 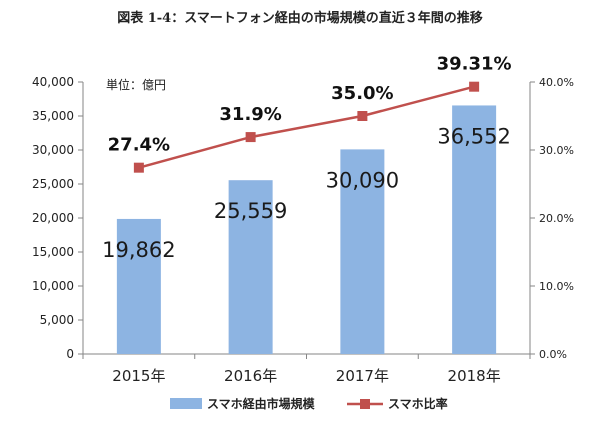 What do you see at coordinates (474, 64) in the screenshot?
I see `ratio-value-label: 39.31%` at bounding box center [474, 64].